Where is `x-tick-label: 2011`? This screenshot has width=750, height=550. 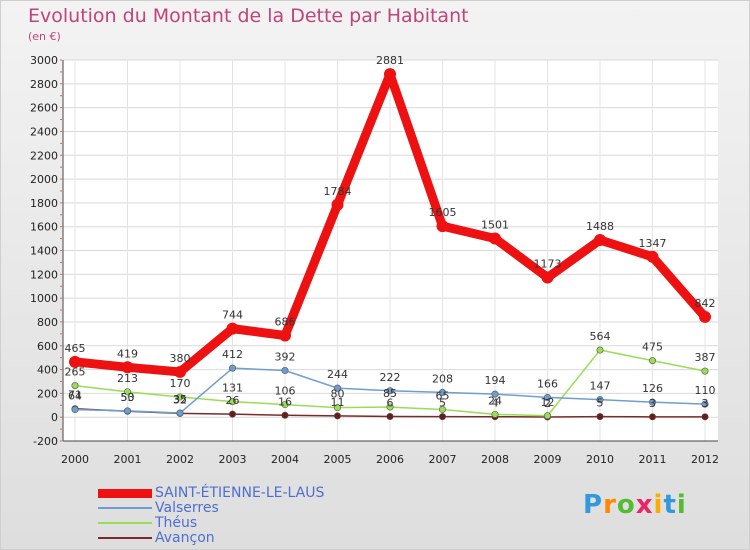 x-tick-label: 2011 is located at coordinates (653, 459).